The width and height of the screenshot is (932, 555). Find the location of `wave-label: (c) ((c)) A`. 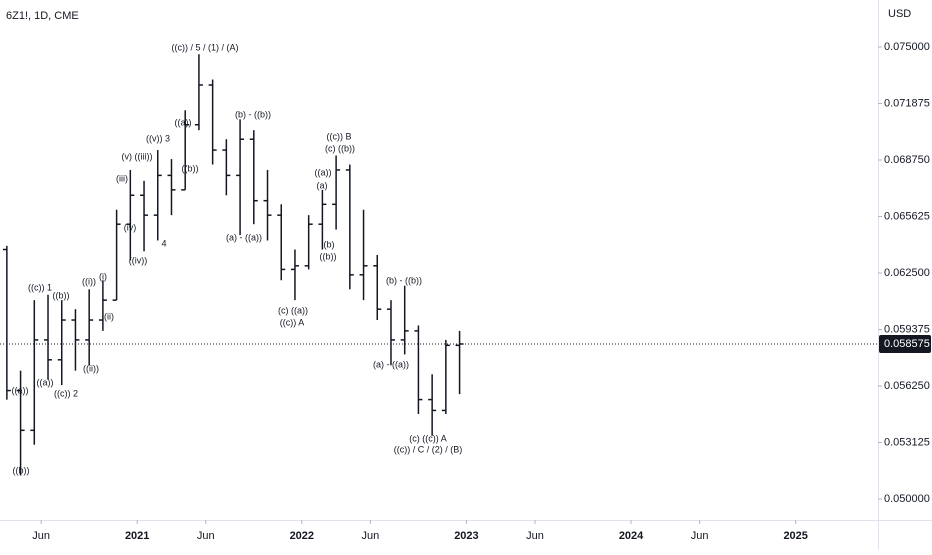

wave-label: (c) ((c)) A is located at coordinates (428, 438).